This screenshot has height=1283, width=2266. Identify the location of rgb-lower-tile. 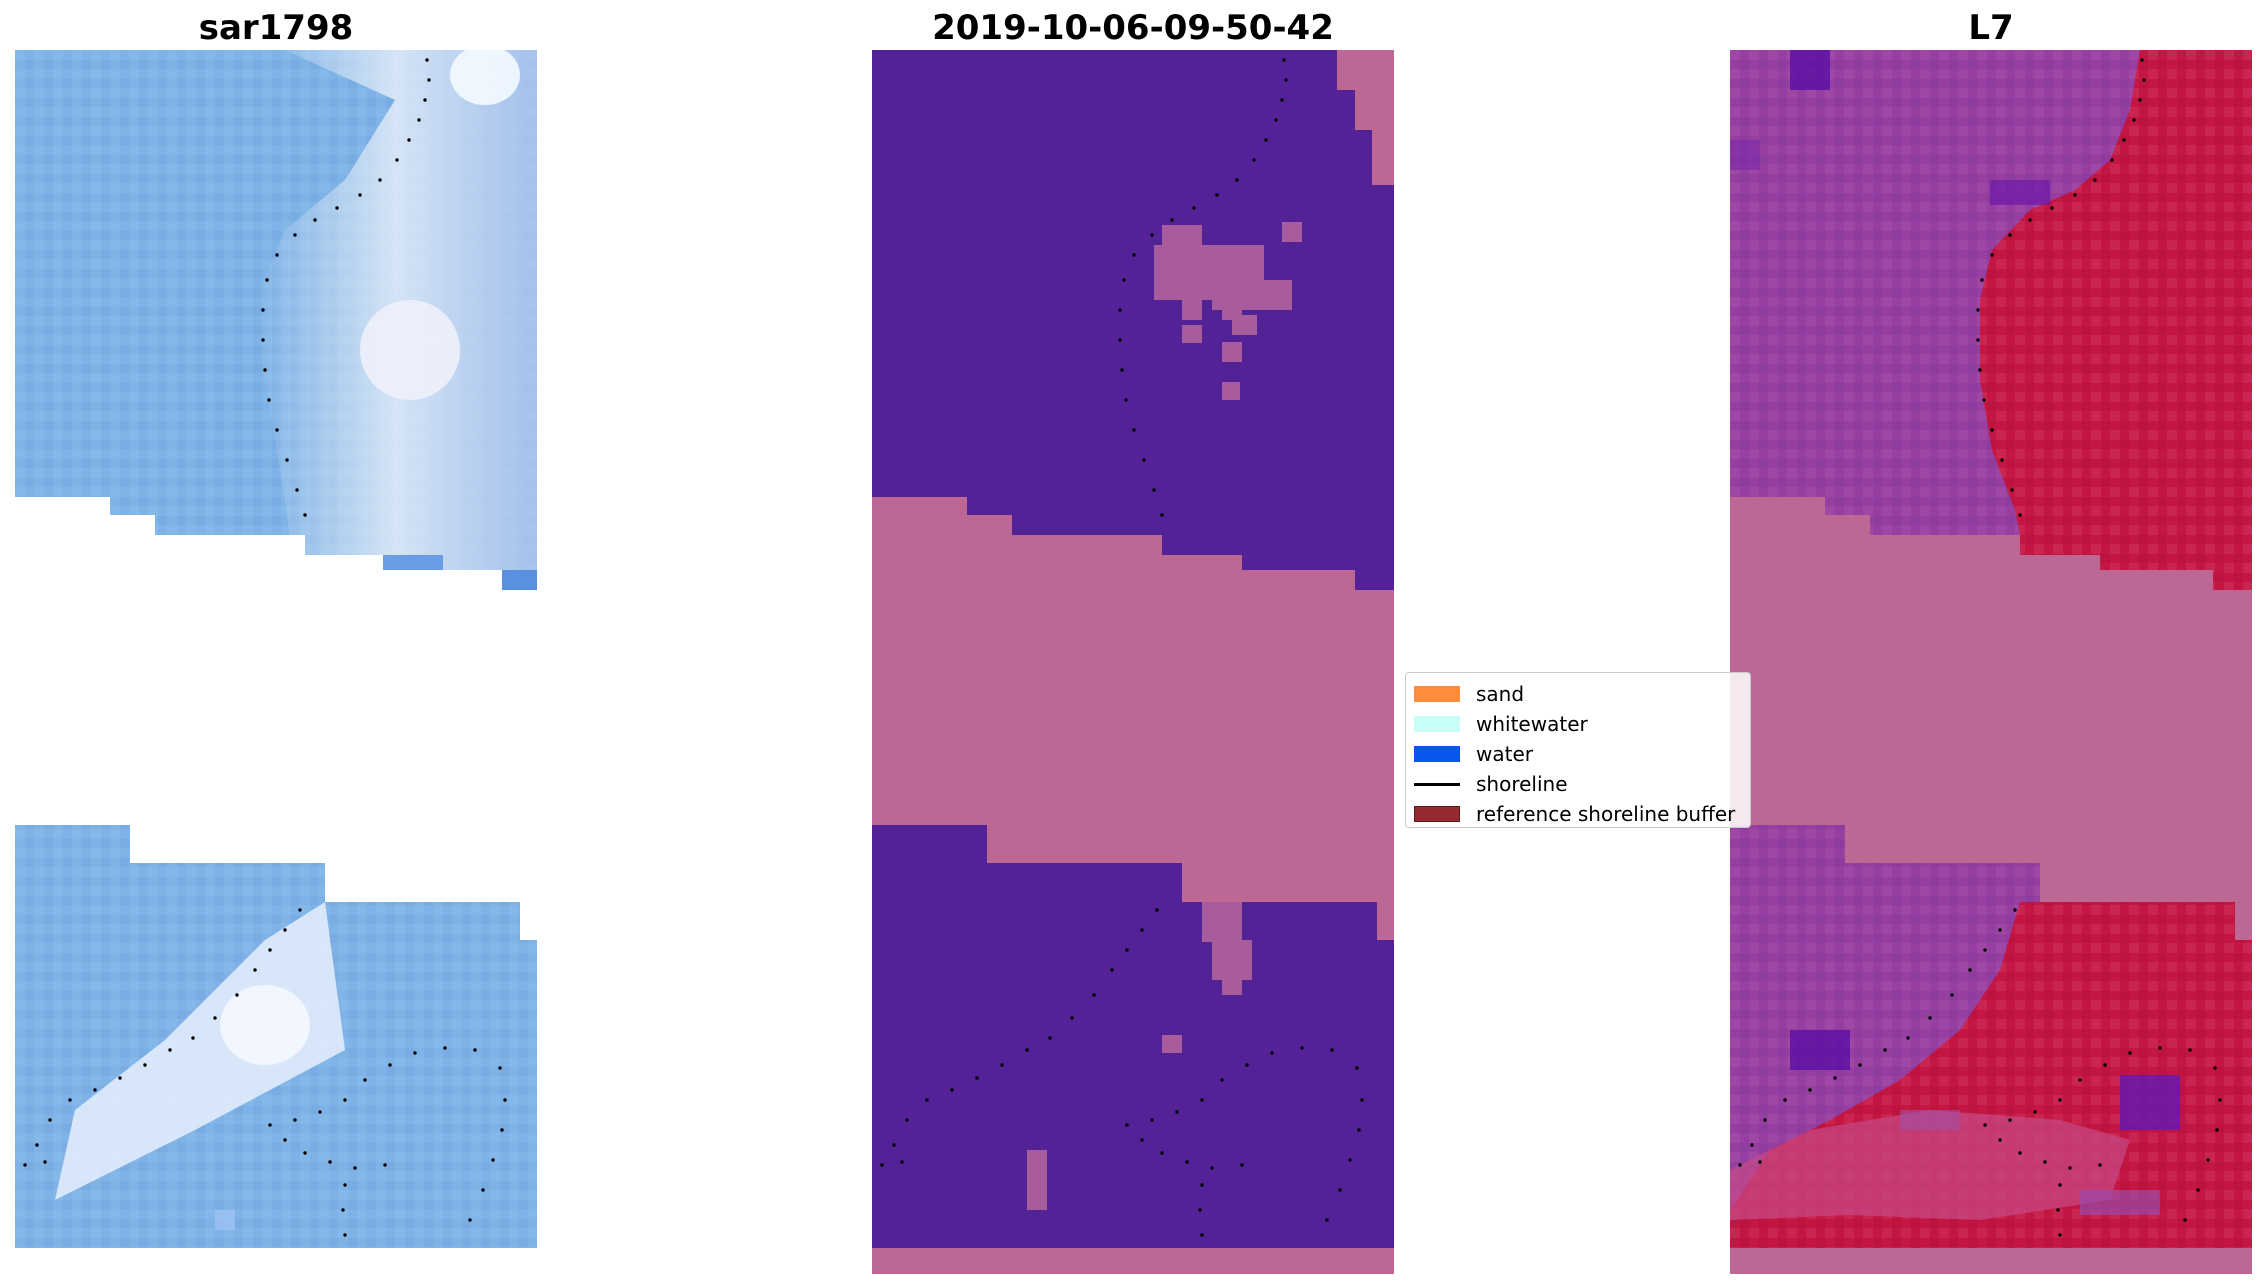
(276, 1036).